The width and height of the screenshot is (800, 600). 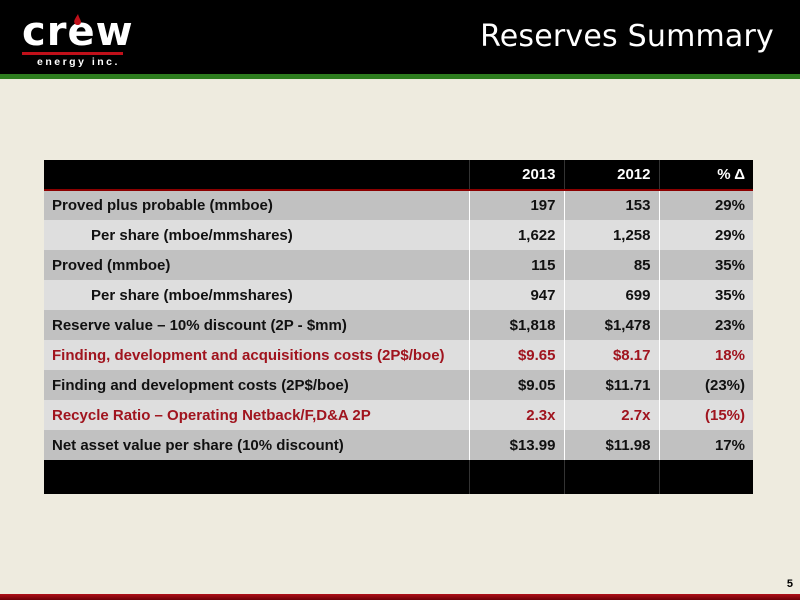 I want to click on row-label: Reserve value – 10% discount (2P - $mm), so click(x=257, y=325).